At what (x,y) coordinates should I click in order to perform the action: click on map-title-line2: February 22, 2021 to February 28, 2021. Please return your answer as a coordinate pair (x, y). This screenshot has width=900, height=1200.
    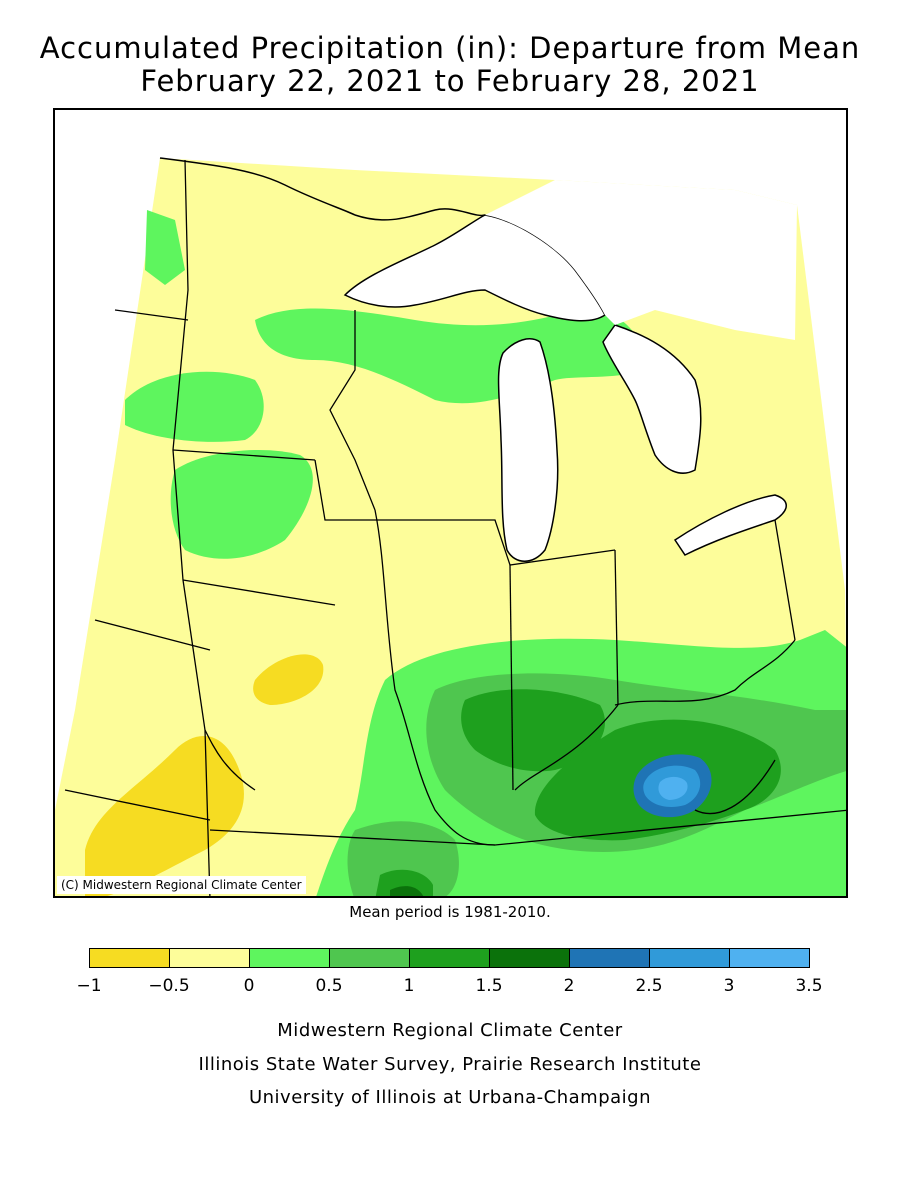
    Looking at the image, I should click on (450, 81).